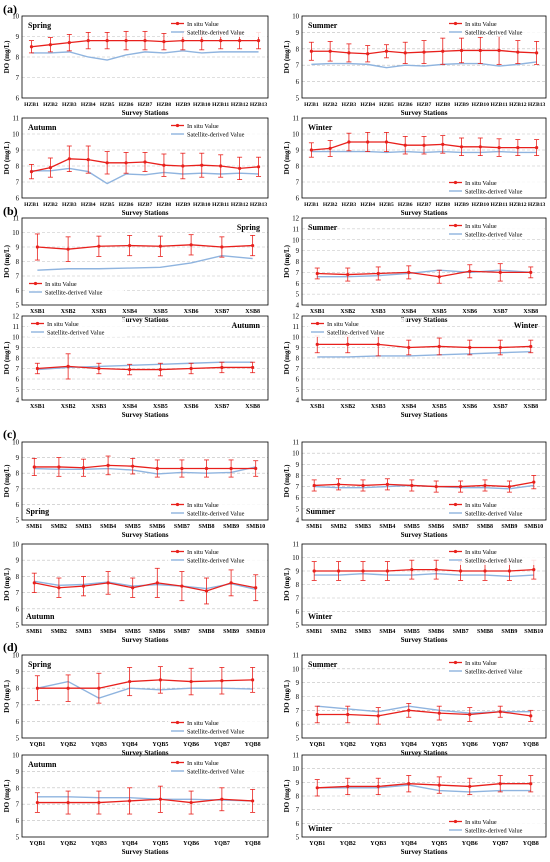  I want to click on x-tick-label: XSB3, so click(378, 312).